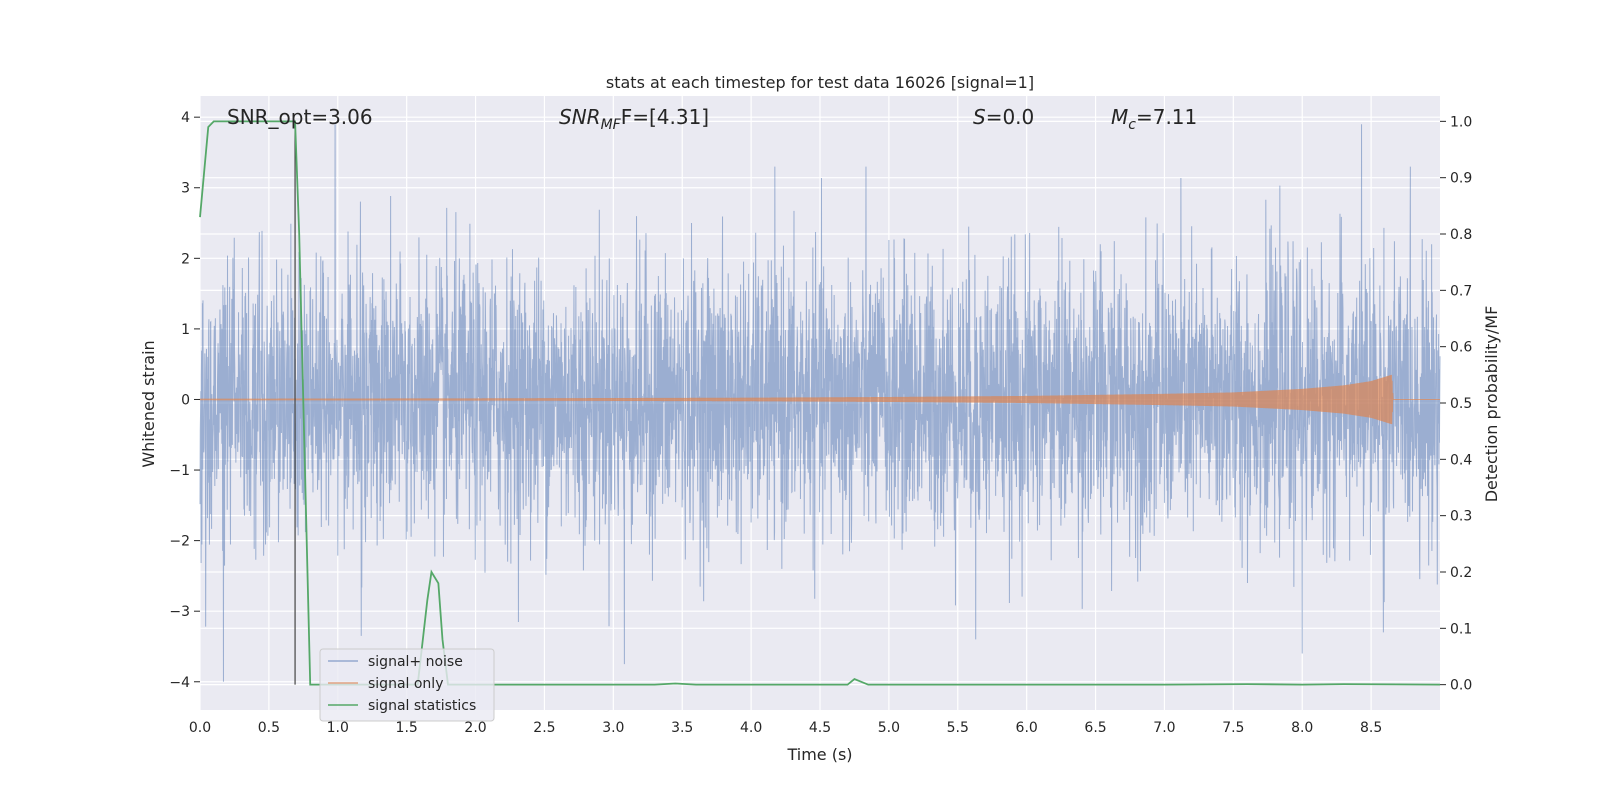 This screenshot has height=800, width=1600. Describe the element at coordinates (1461, 517) in the screenshot. I see `y2-tick-label: 0.3` at that location.